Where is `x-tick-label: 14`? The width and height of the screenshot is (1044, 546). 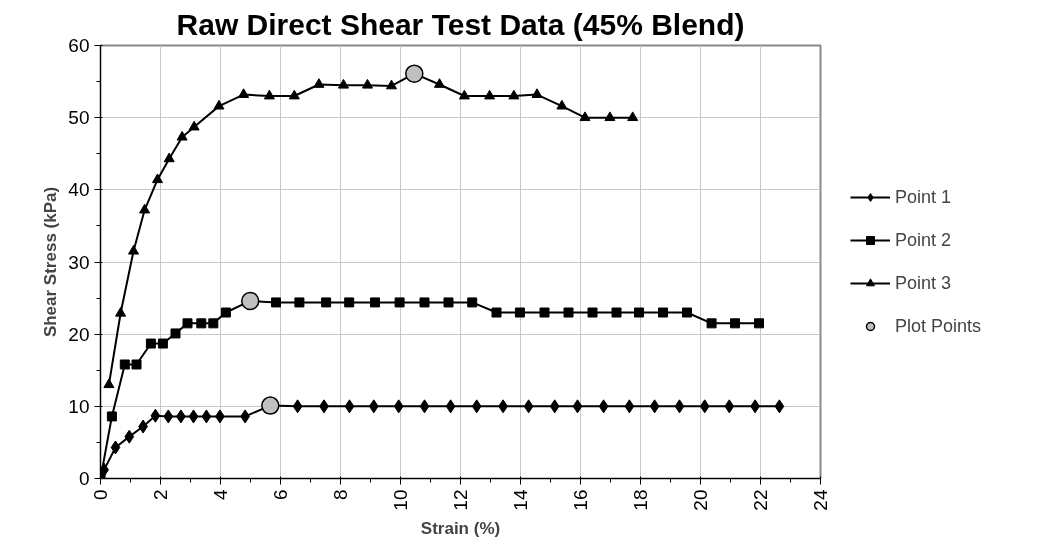 x-tick-label: 14 is located at coordinates (520, 500).